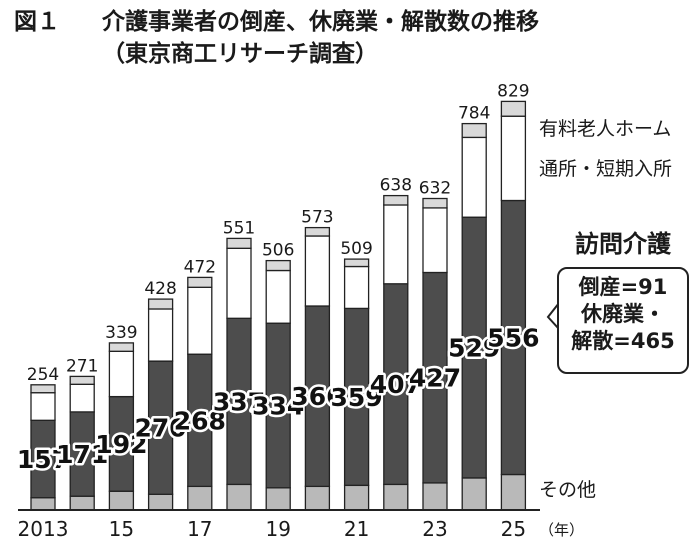 This screenshot has width=700, height=550. I want to click on bar-segment-other-2022, so click(396, 497).